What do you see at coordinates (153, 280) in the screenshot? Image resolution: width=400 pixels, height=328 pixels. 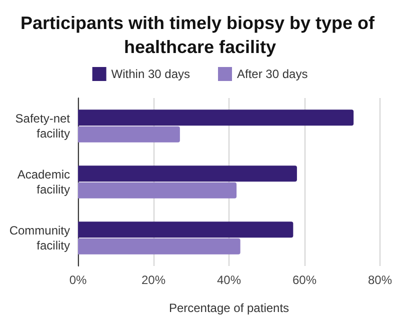 I see `x-tick-label: 20%` at bounding box center [153, 280].